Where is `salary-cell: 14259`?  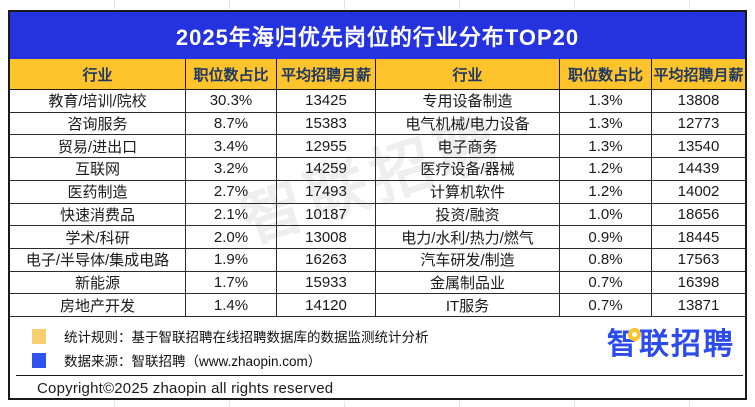 salary-cell: 14259 is located at coordinates (326, 169).